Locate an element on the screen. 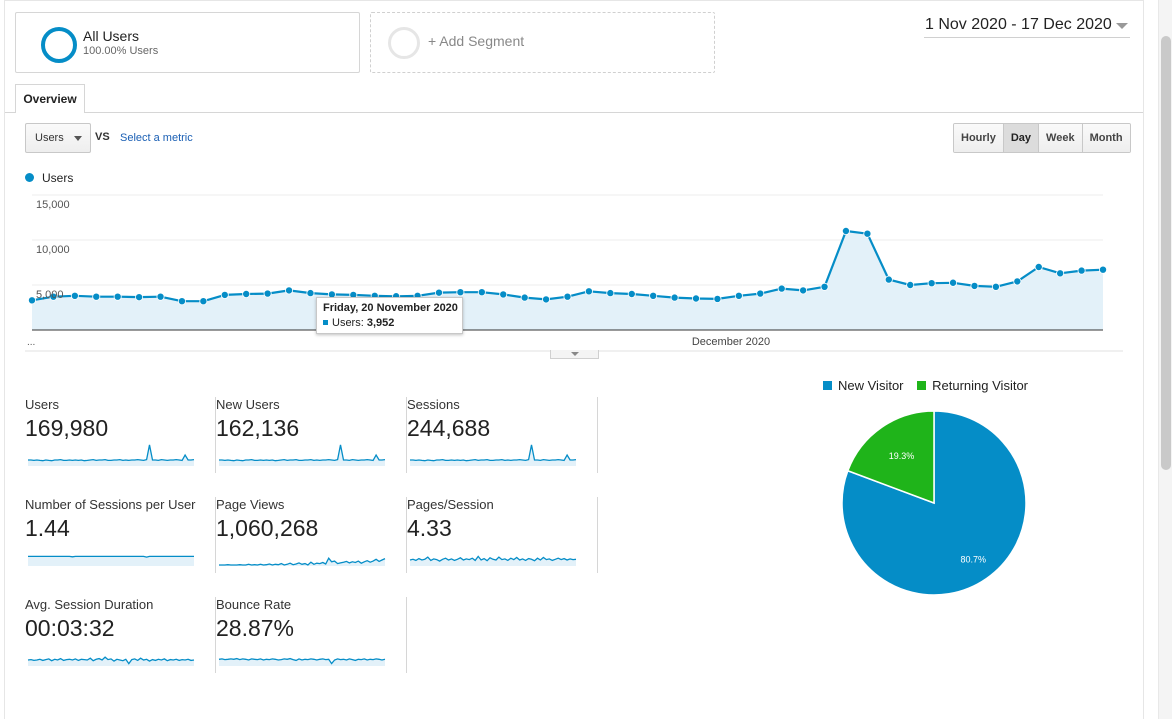 This screenshot has height=719, width=1172. kpi-users: Users 169,980 is located at coordinates (120, 435).